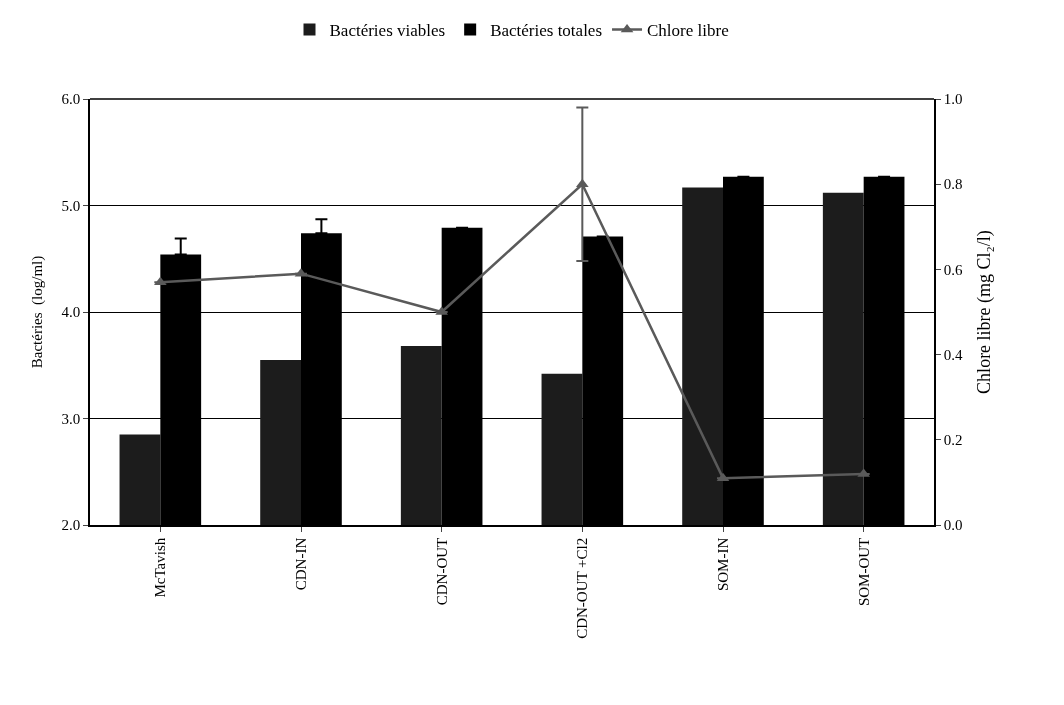 Image resolution: width=1064 pixels, height=705 pixels. Describe the element at coordinates (546, 31) in the screenshot. I see `legend-label: Bactéries totales` at that location.